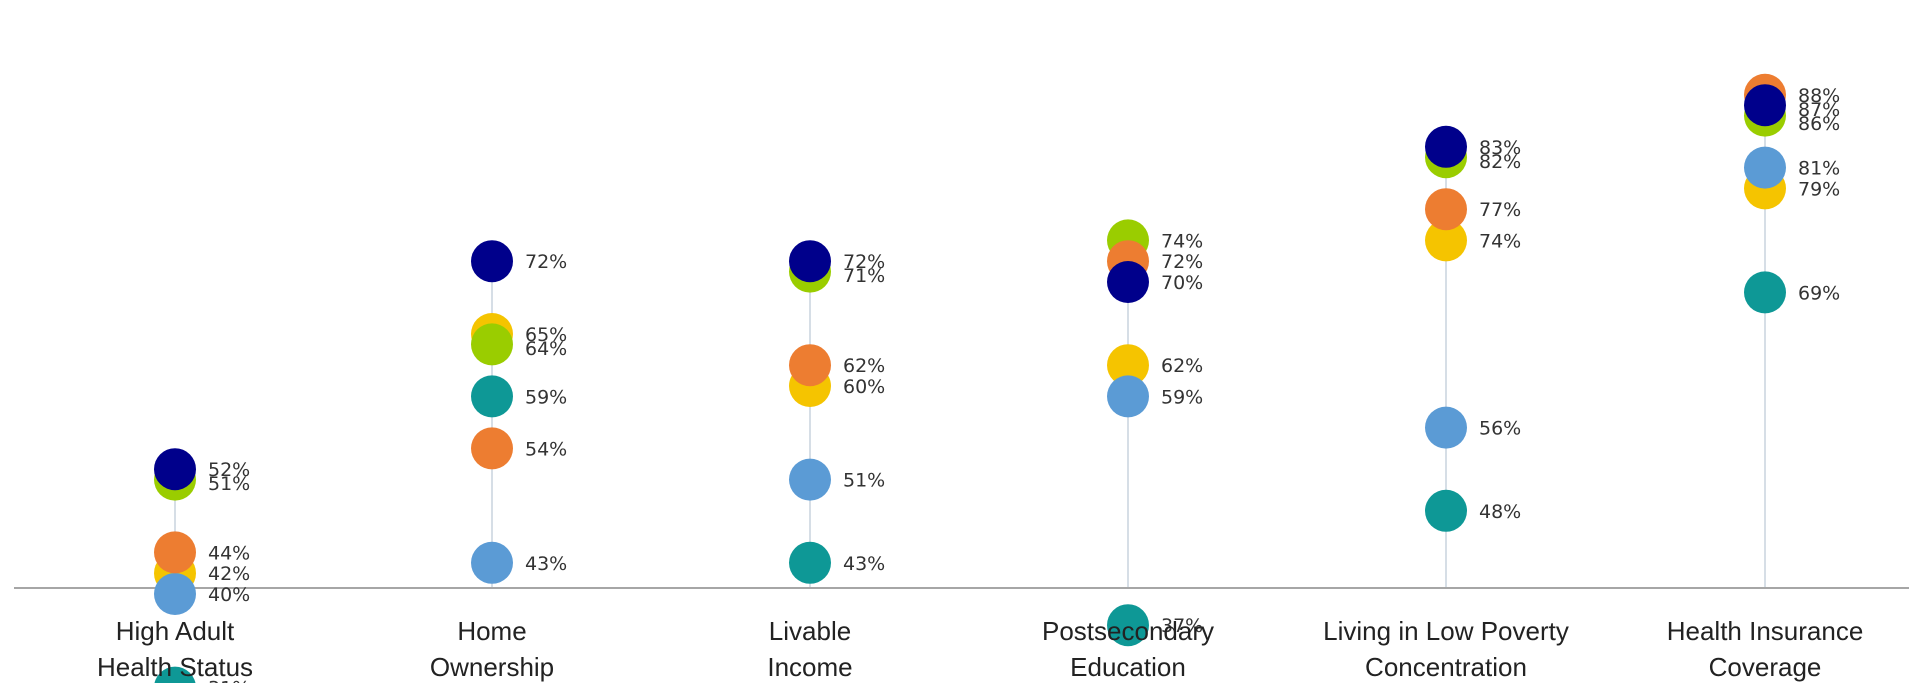 The height and width of the screenshot is (683, 1909). Describe the element at coordinates (546, 397) in the screenshot. I see `value-label-1-3: 59%` at that location.